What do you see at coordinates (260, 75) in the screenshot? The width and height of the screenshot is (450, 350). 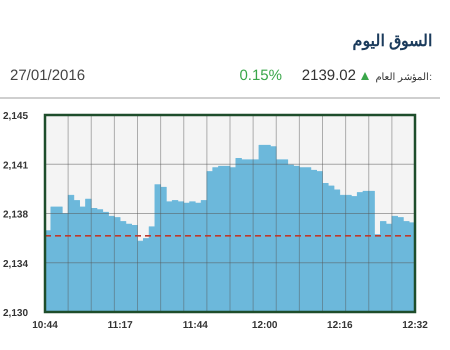 I see `text: 0.15%` at bounding box center [260, 75].